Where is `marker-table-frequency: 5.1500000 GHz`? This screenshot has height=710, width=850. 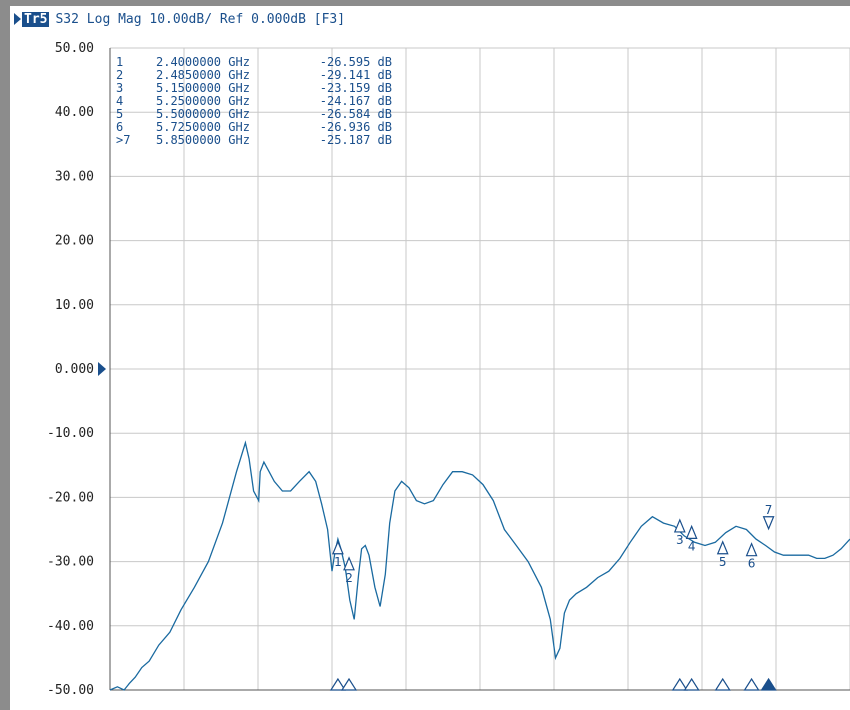
marker-table-frequency: 5.1500000 GHz is located at coordinates (203, 88).